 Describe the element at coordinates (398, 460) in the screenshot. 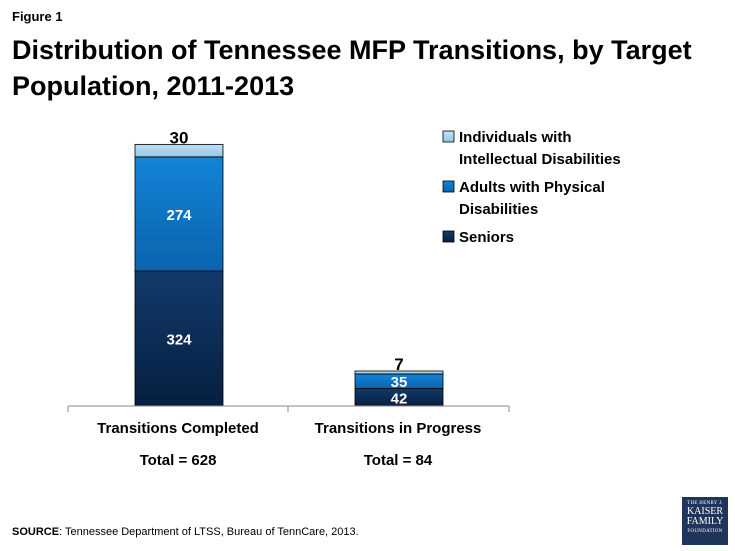

I see `category-total-2: Total = 84` at that location.